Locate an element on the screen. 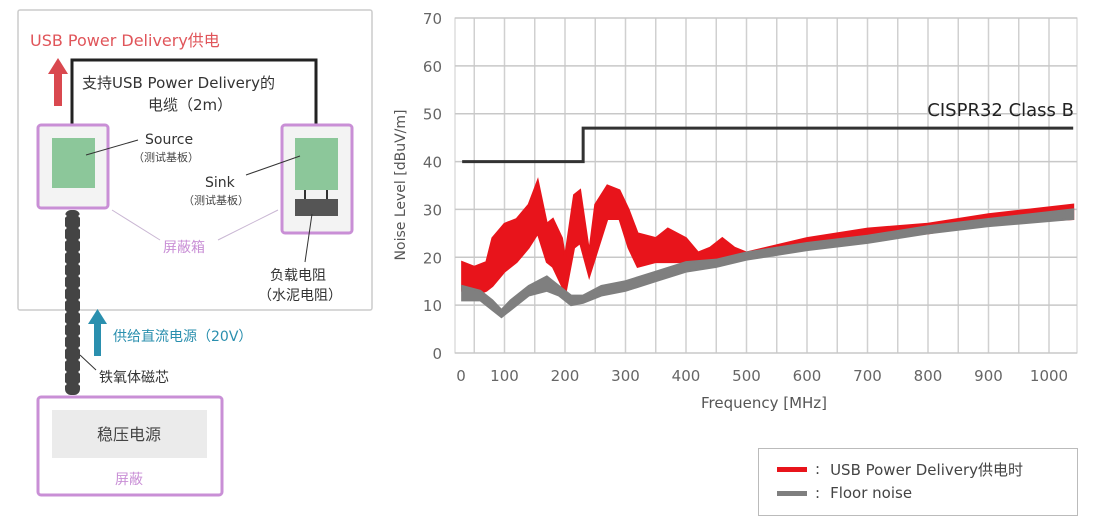 The height and width of the screenshot is (526, 1116). legend-item-floor-noise: : Floor noise is located at coordinates (927, 493).